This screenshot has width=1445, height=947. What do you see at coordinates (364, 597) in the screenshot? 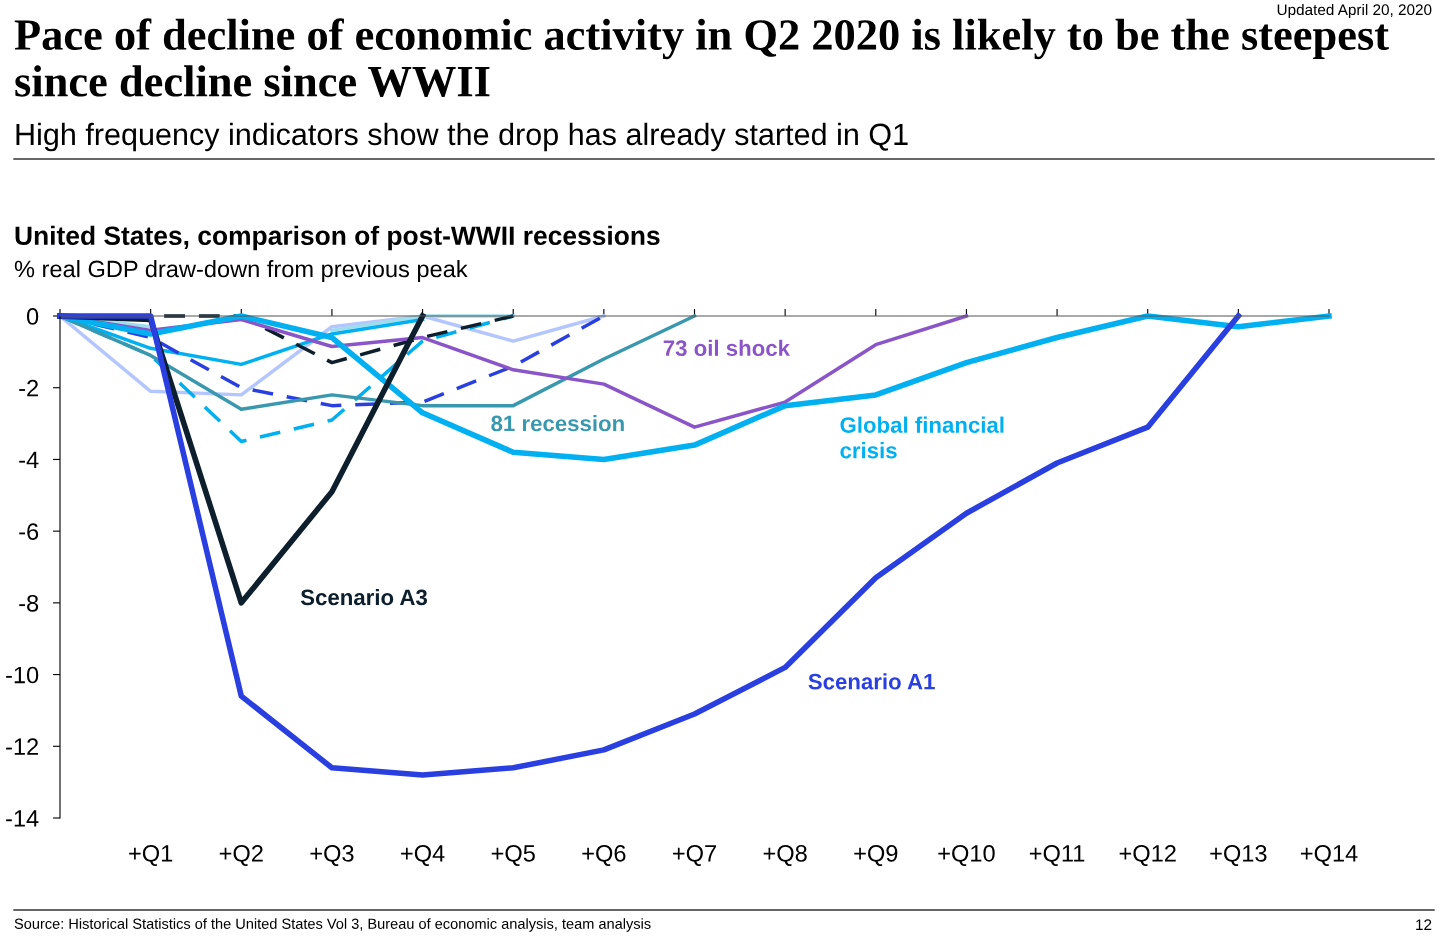
I see `series-label: Scenario A3` at bounding box center [364, 597].